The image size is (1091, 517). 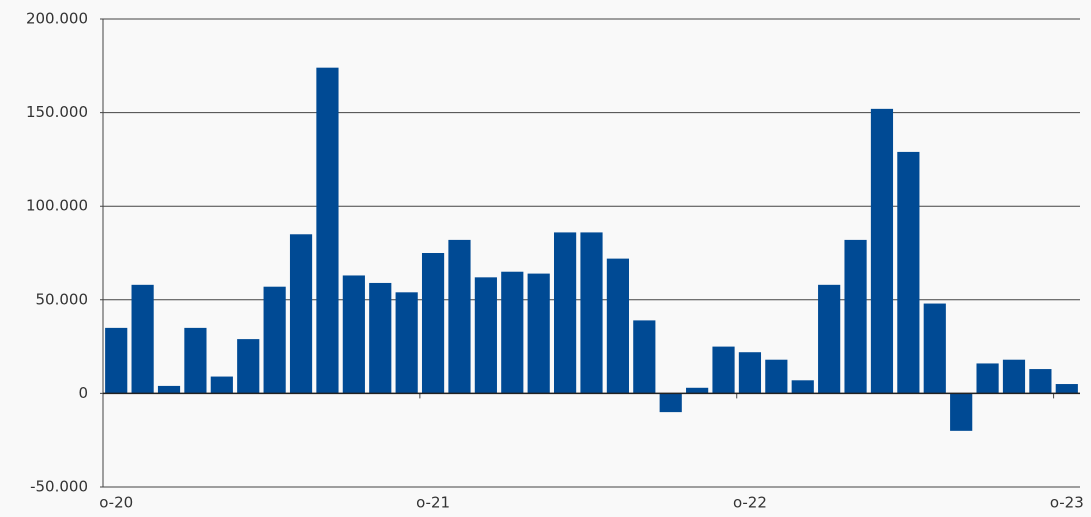 What do you see at coordinates (62, 299) in the screenshot?
I see `y-tick-label: 50.000` at bounding box center [62, 299].